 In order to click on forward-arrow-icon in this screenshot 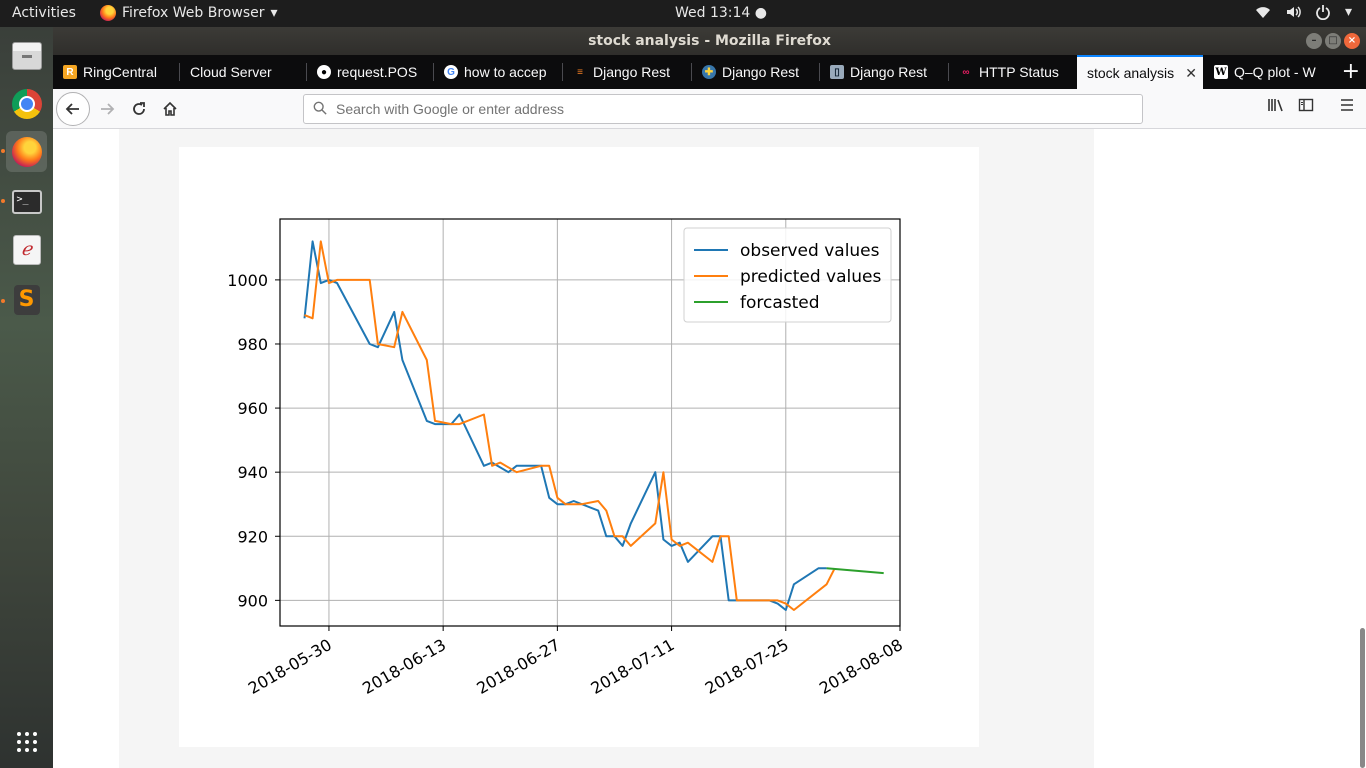, I will do `click(108, 109)`.